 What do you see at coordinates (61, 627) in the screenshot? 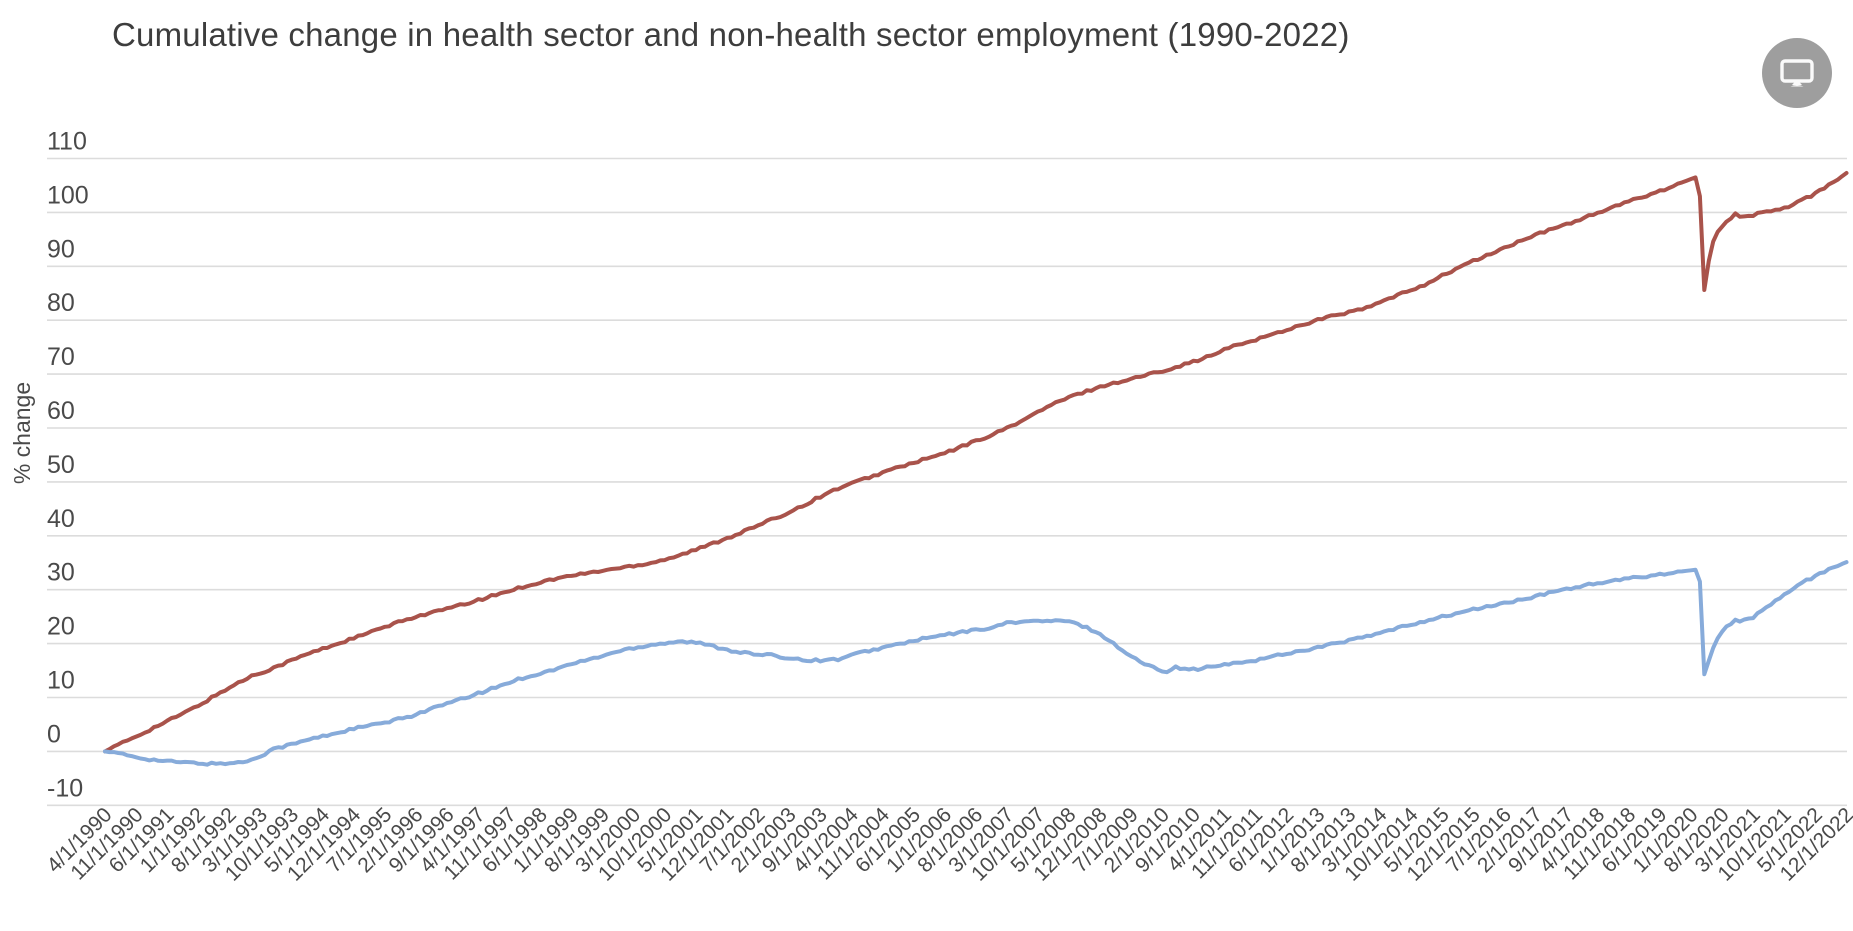
I see `y-tick-label: 20` at bounding box center [61, 627].